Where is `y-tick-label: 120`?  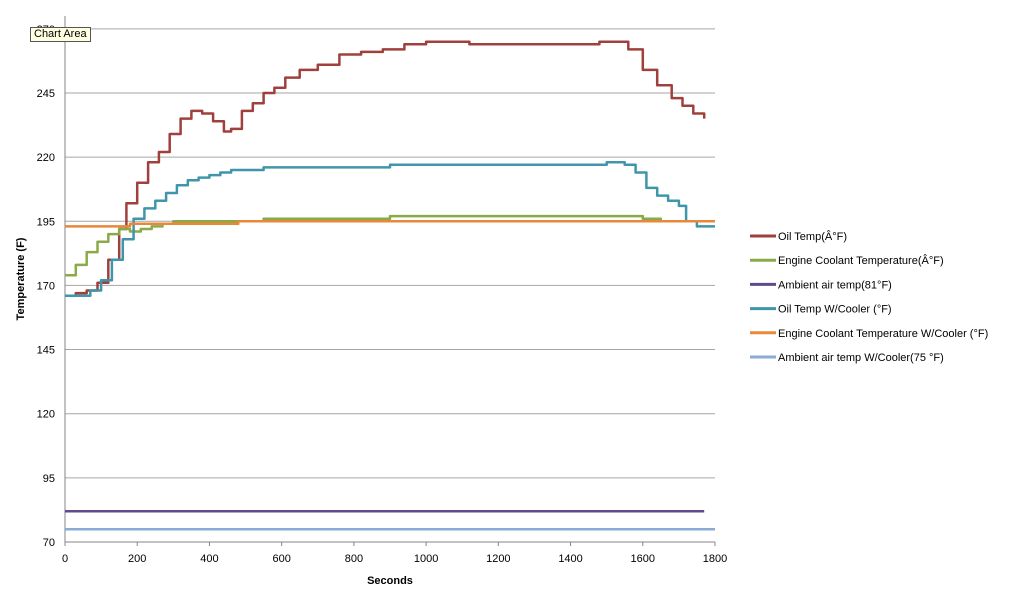 y-tick-label: 120 is located at coordinates (46, 415).